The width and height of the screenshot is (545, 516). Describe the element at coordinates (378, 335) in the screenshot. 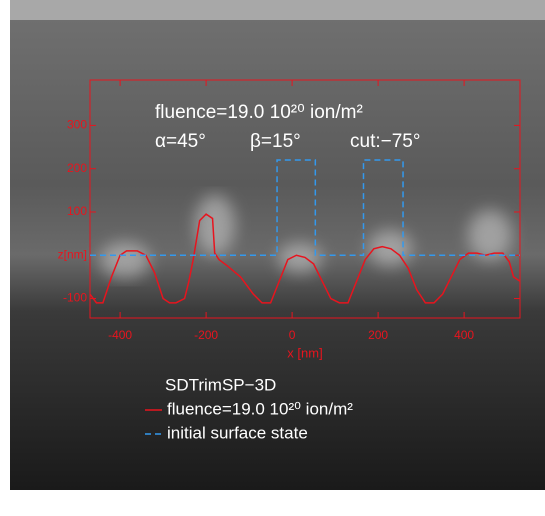

I see `x-tick-label: 200` at that location.